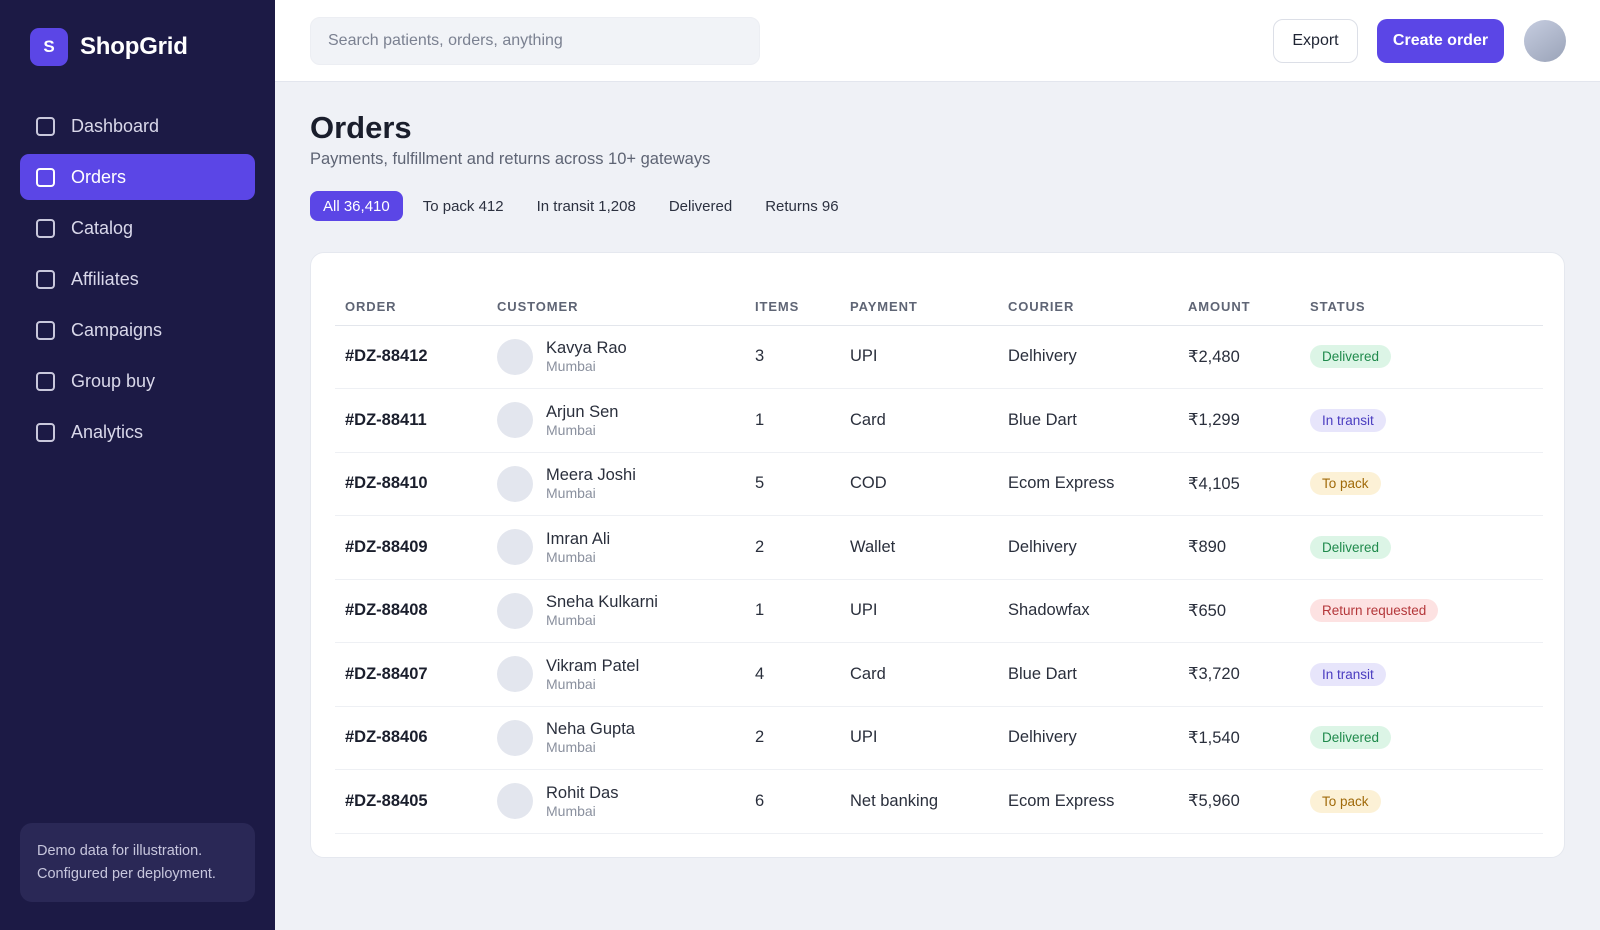 Image resolution: width=1600 pixels, height=930 pixels. Describe the element at coordinates (411, 357) in the screenshot. I see `order-id: #DZ-88412` at that location.